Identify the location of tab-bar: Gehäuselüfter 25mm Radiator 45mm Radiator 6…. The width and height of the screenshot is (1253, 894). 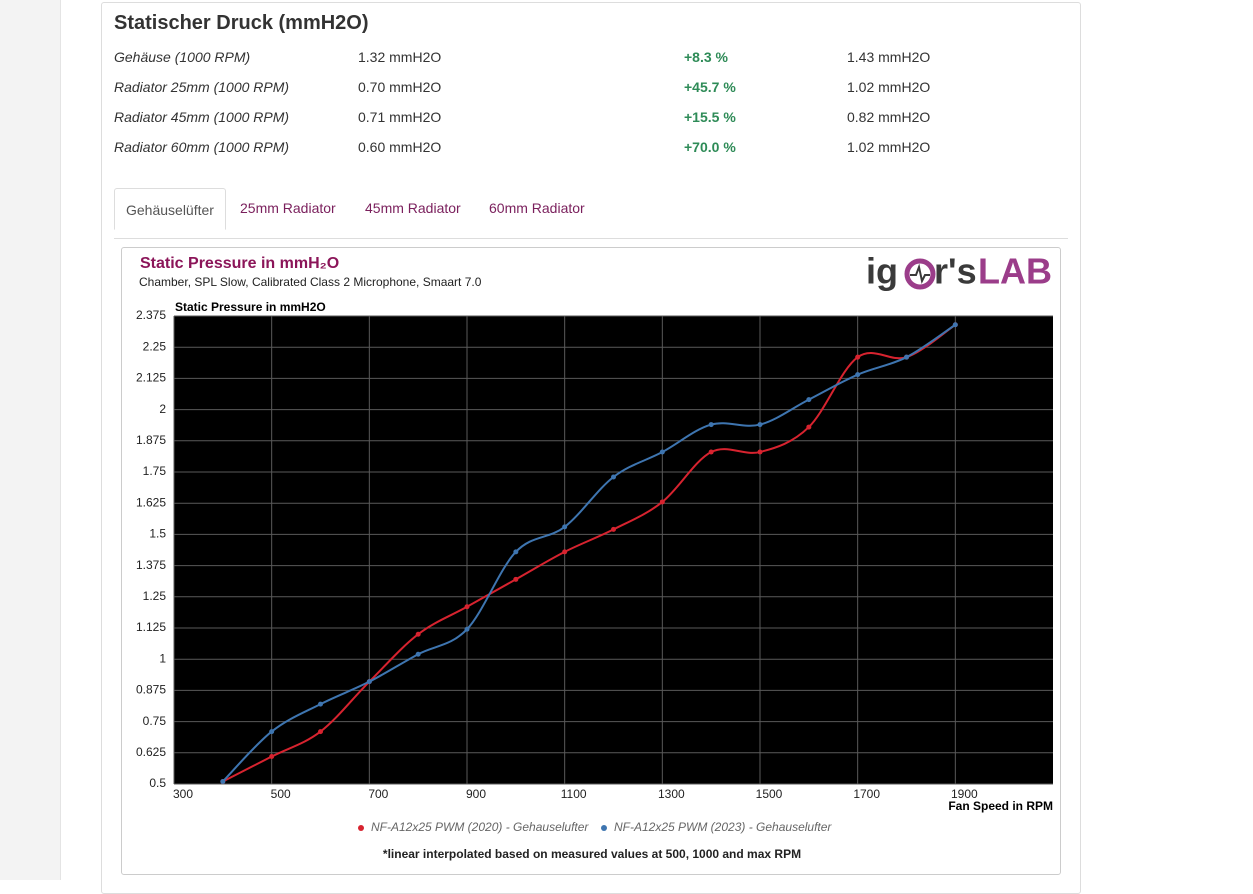
(591, 213).